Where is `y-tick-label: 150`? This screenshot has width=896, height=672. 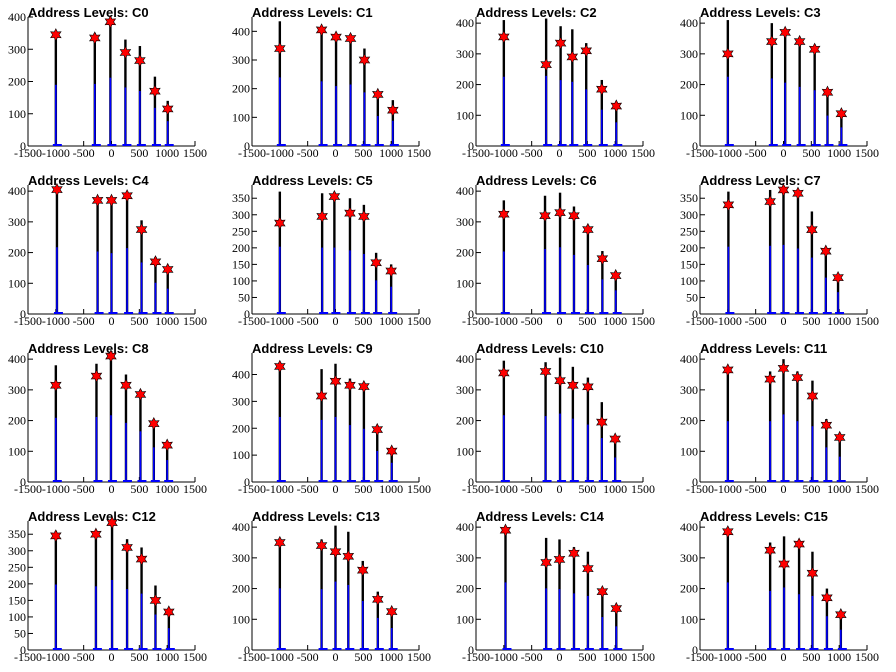
y-tick-label: 150 is located at coordinates (241, 264).